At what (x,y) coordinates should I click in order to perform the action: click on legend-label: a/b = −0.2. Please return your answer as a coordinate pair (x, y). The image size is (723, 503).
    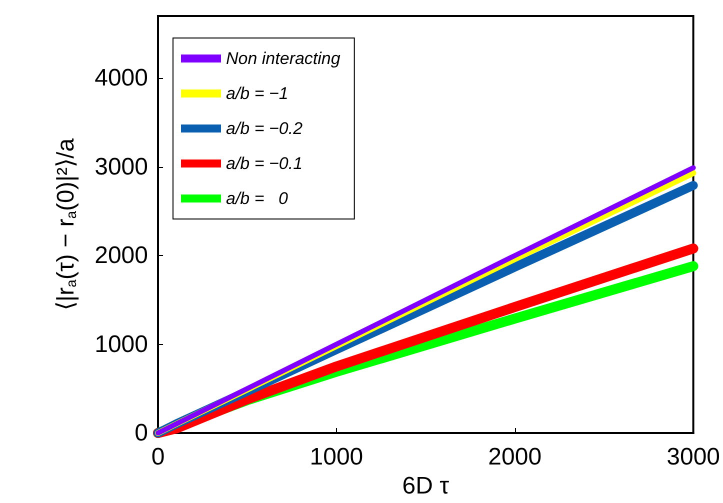
    Looking at the image, I should click on (265, 128).